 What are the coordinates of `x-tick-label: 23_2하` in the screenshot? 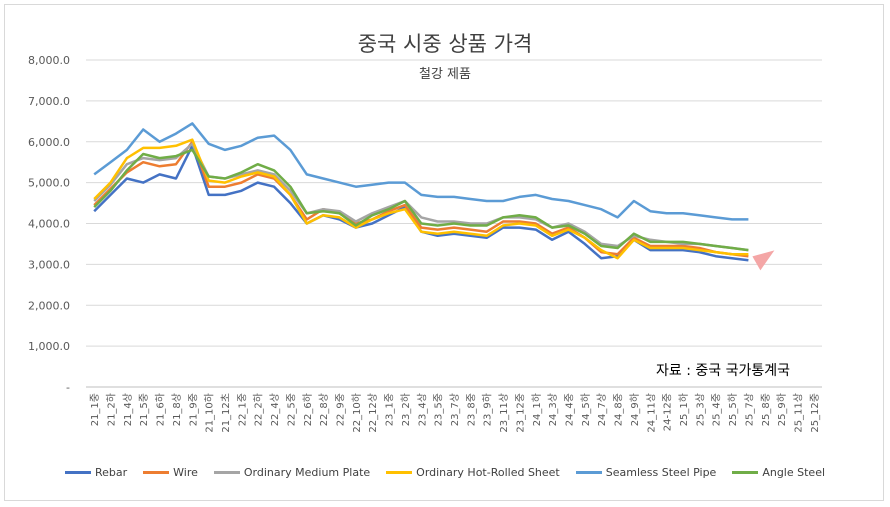 It's located at (405, 409).